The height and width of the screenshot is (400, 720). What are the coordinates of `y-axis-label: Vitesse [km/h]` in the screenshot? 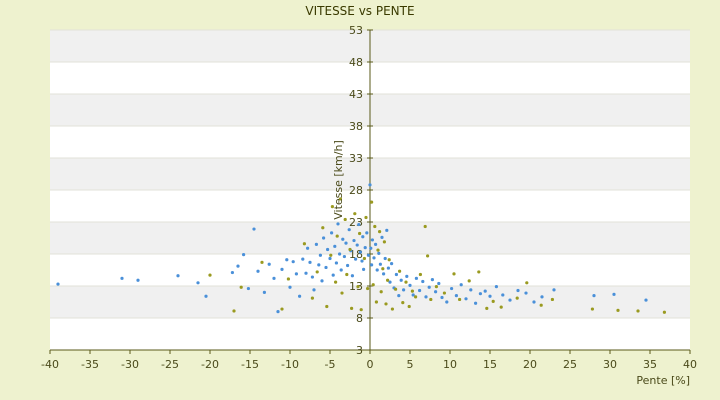 It's located at (338, 180).